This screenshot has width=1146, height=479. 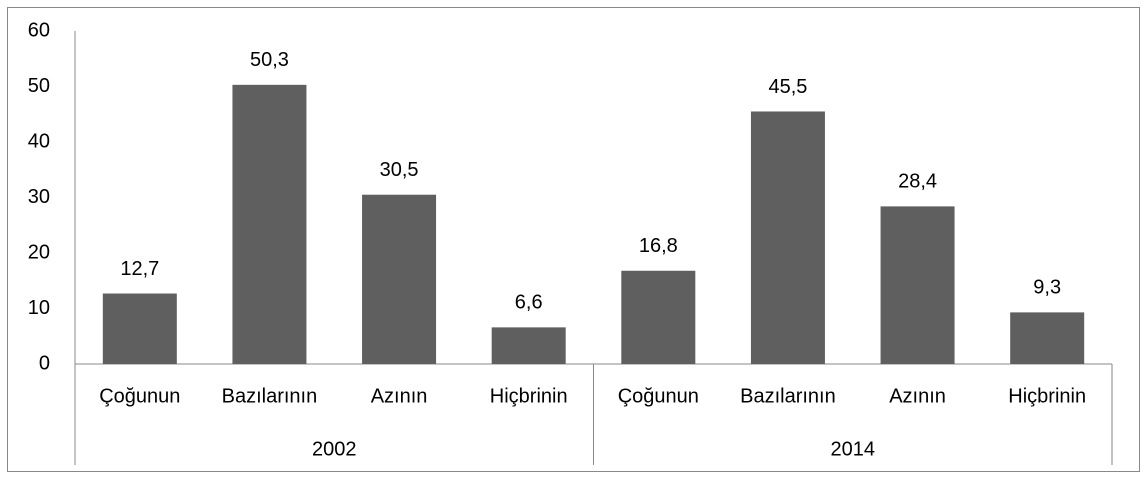 What do you see at coordinates (39, 252) in the screenshot?
I see `y-tick-label: 20` at bounding box center [39, 252].